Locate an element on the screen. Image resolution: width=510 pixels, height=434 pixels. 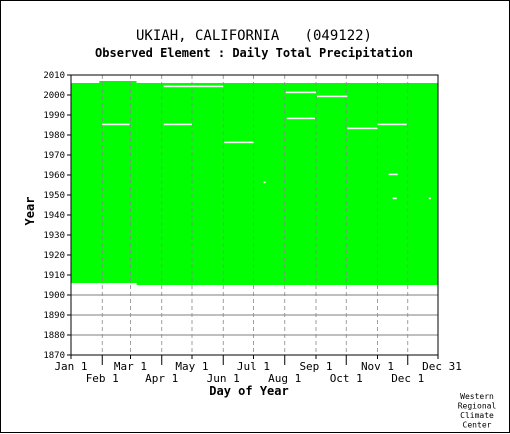
credit-line-3: Center is located at coordinates (477, 425).